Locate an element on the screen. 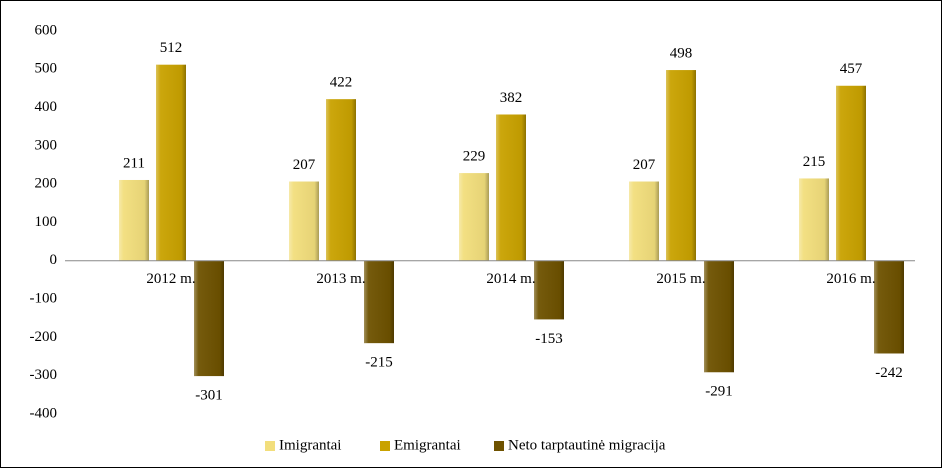 Image resolution: width=942 pixels, height=468 pixels. x-tick-label: 2013 m. is located at coordinates (340, 279).